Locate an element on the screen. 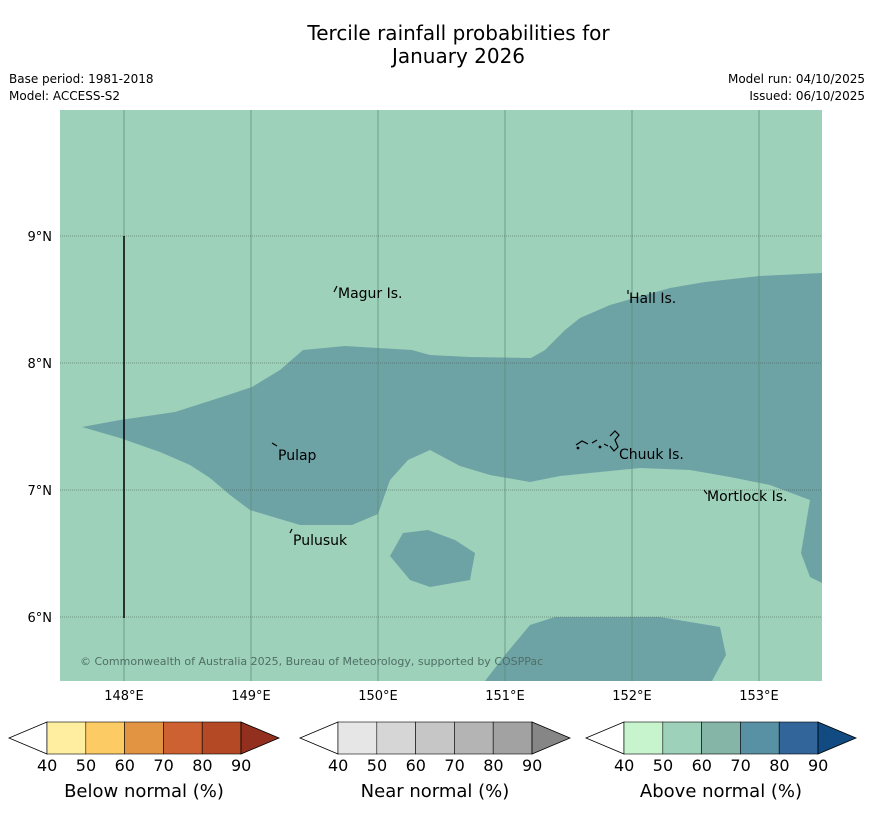 Image resolution: width=873 pixels, height=816 pixels. place-chuuk: Chuuk Is. is located at coordinates (651, 455).